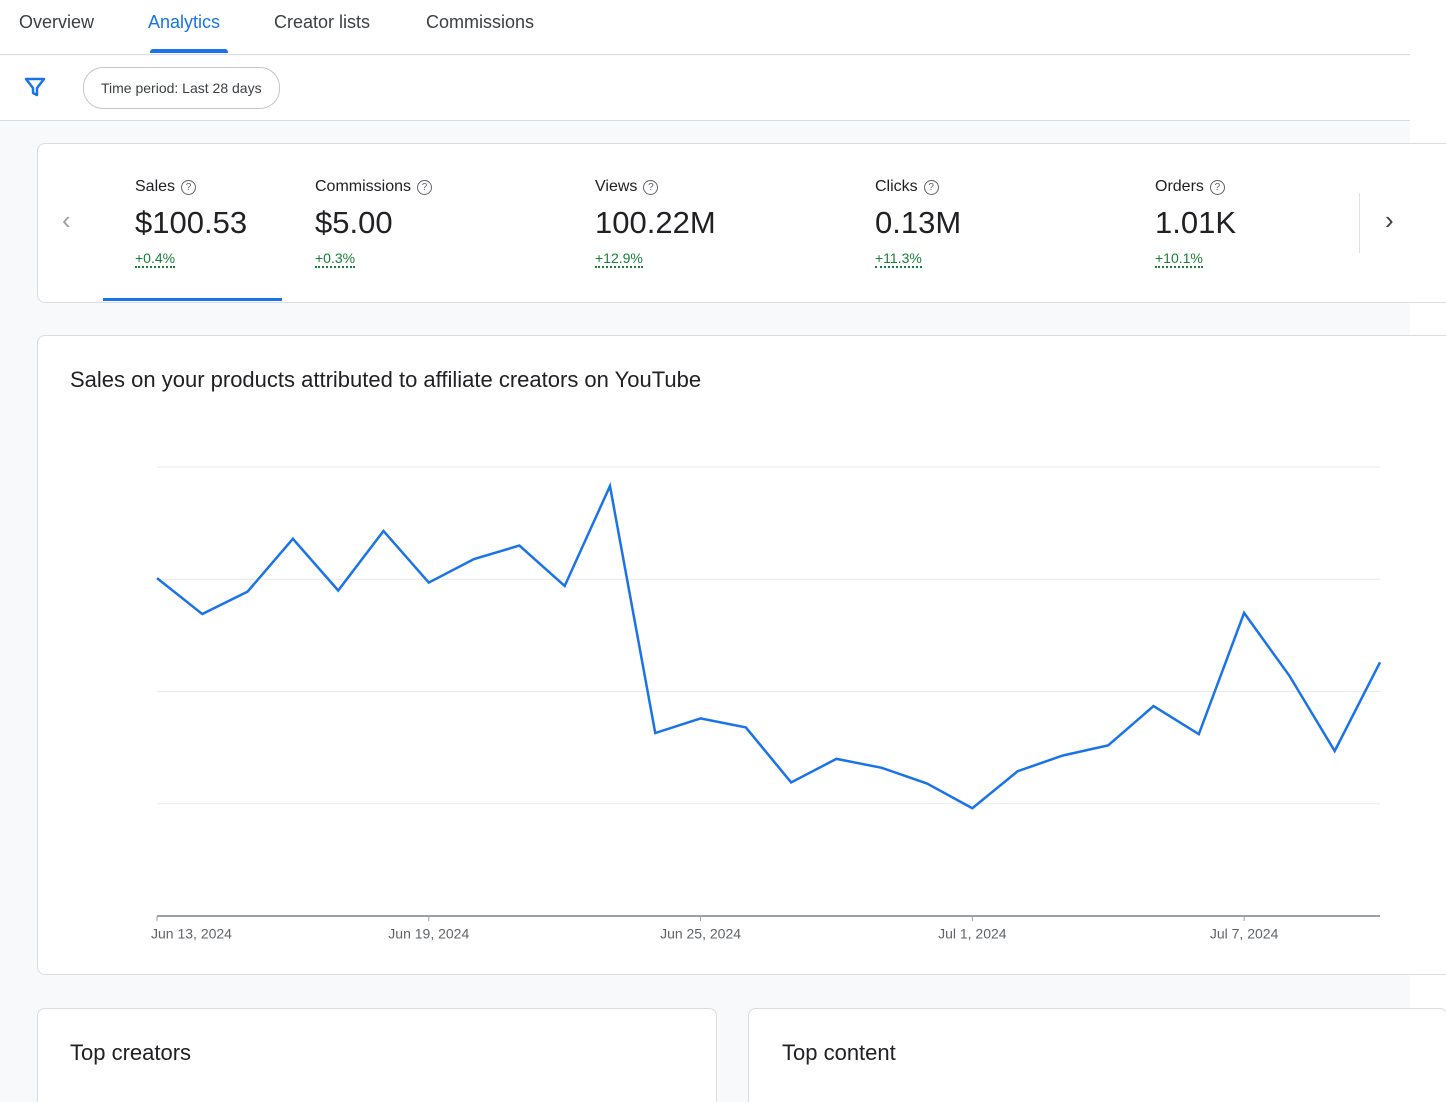 The height and width of the screenshot is (1102, 1446). Describe the element at coordinates (896, 186) in the screenshot. I see `metric-label-text: Clicks` at that location.